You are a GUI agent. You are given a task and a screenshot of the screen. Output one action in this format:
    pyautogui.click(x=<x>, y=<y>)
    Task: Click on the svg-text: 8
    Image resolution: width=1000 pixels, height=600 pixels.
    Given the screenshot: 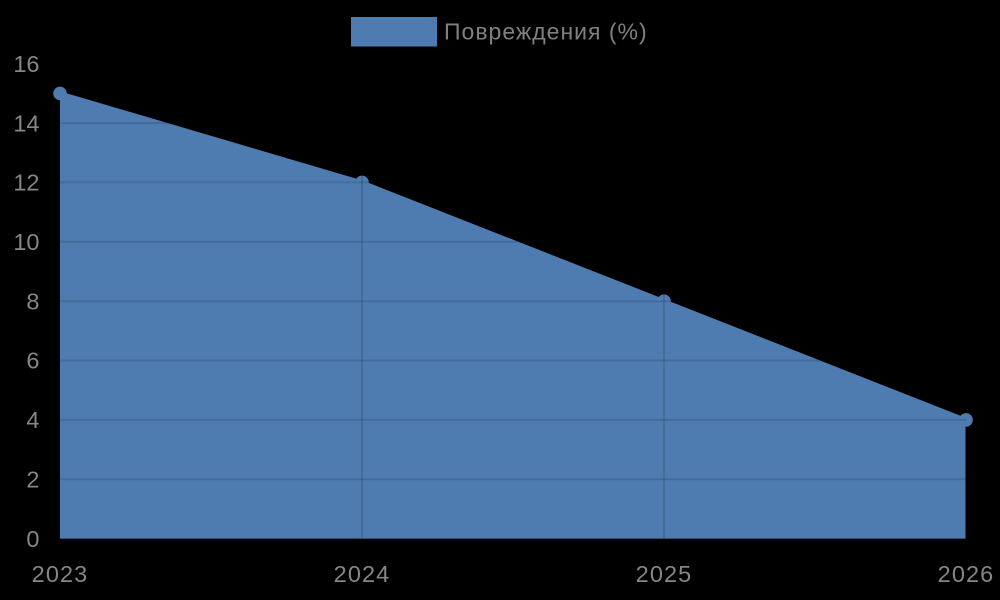 What is the action you would take?
    pyautogui.click(x=32, y=301)
    